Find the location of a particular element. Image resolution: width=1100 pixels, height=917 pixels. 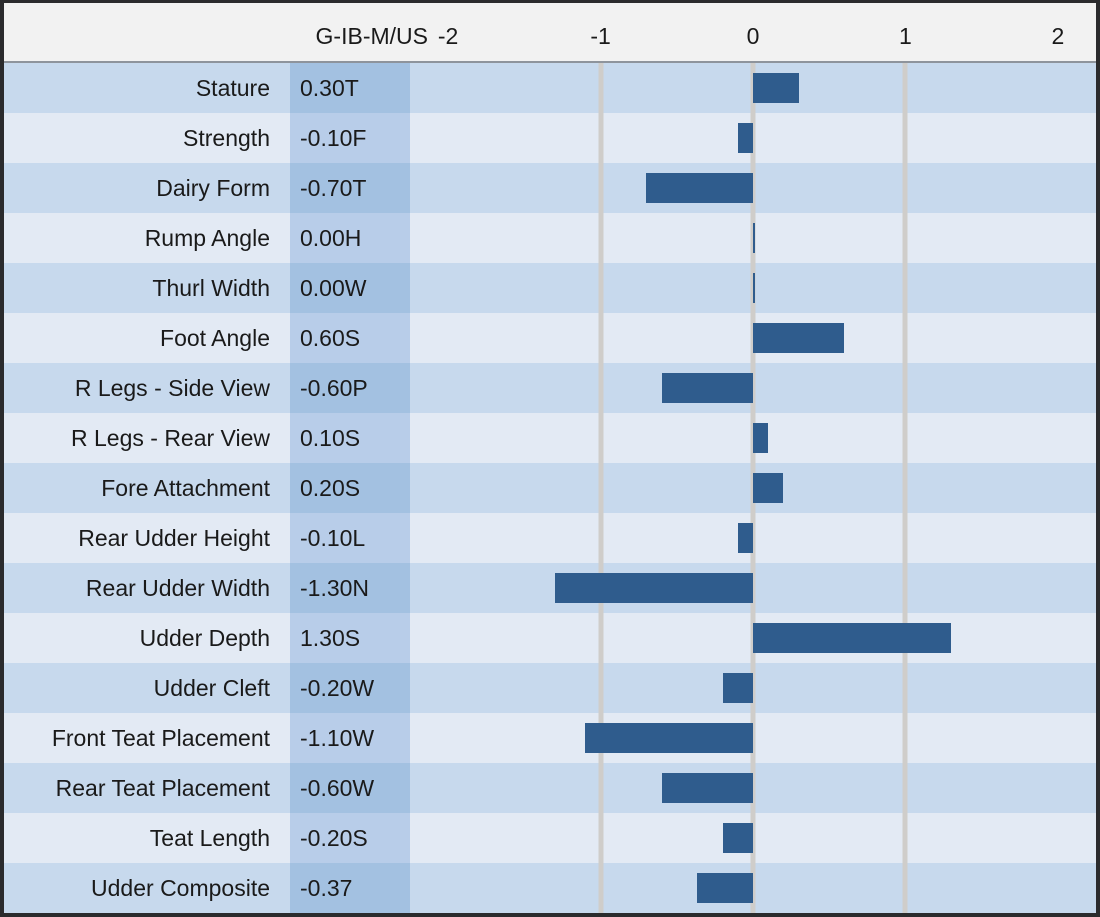

trait-row: R Legs - Side View -0.60P is located at coordinates (550, 388).